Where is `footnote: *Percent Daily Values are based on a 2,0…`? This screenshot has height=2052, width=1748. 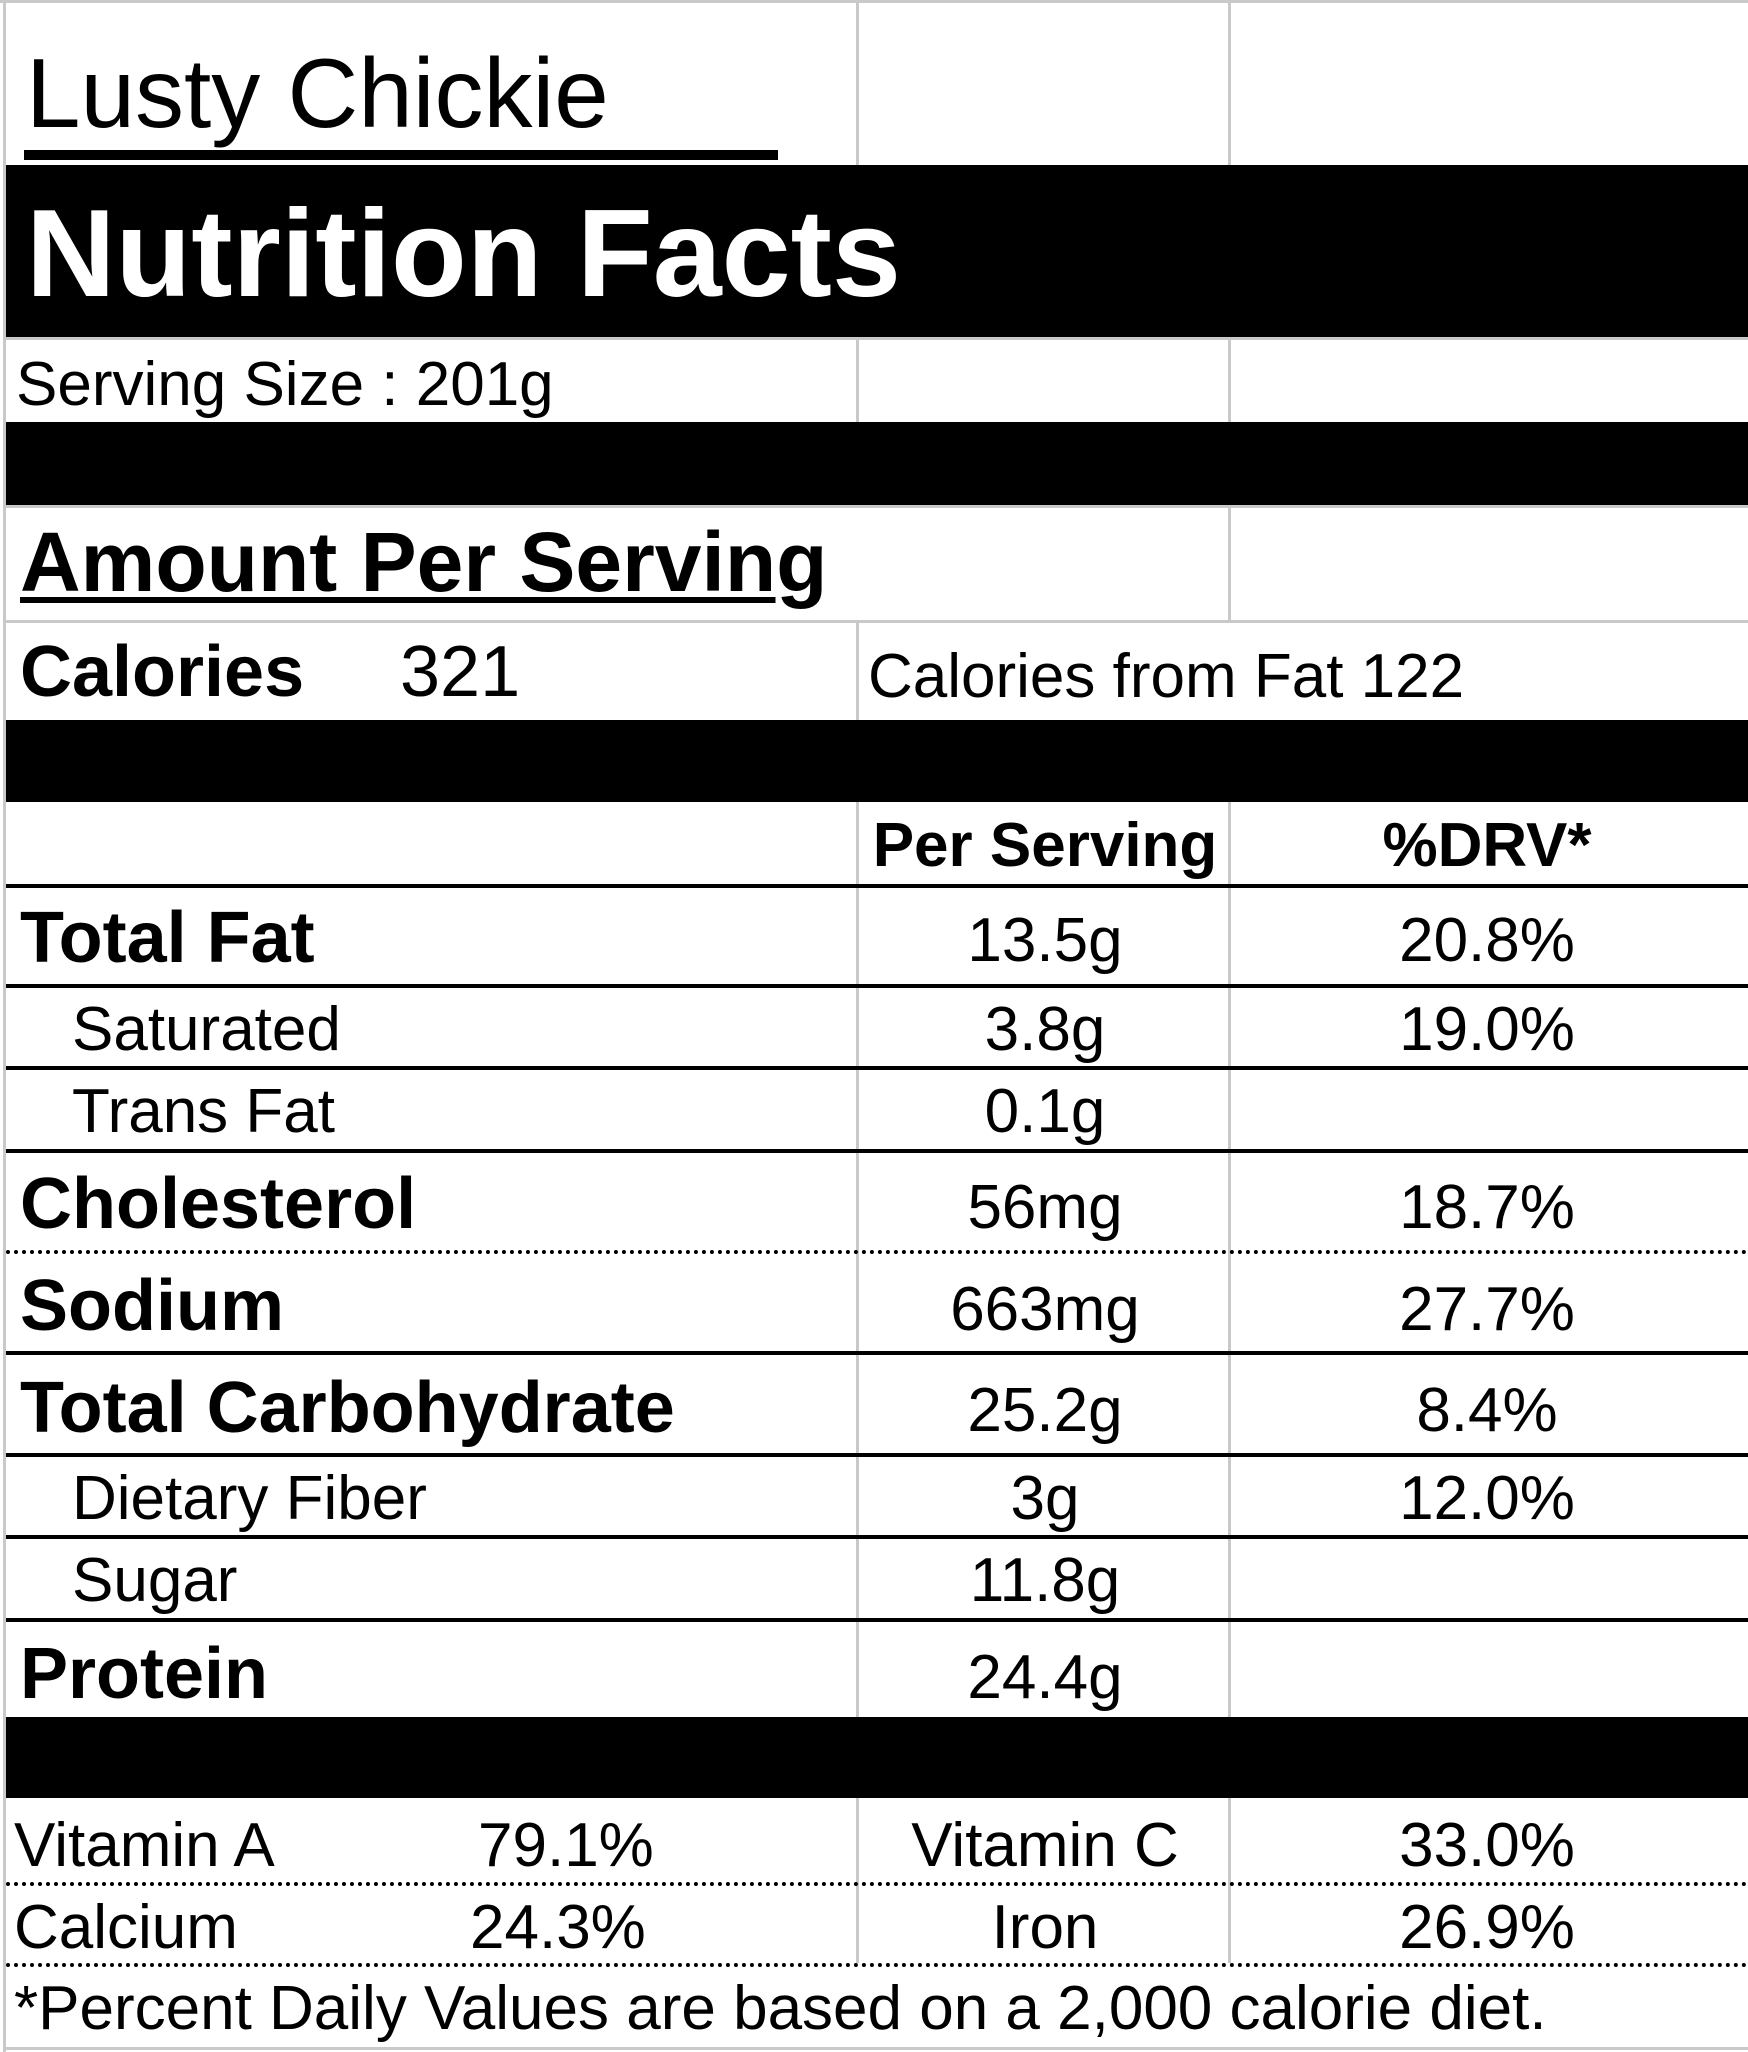
footnote: *Percent Daily Values are based on a 2,0… is located at coordinates (780, 2008).